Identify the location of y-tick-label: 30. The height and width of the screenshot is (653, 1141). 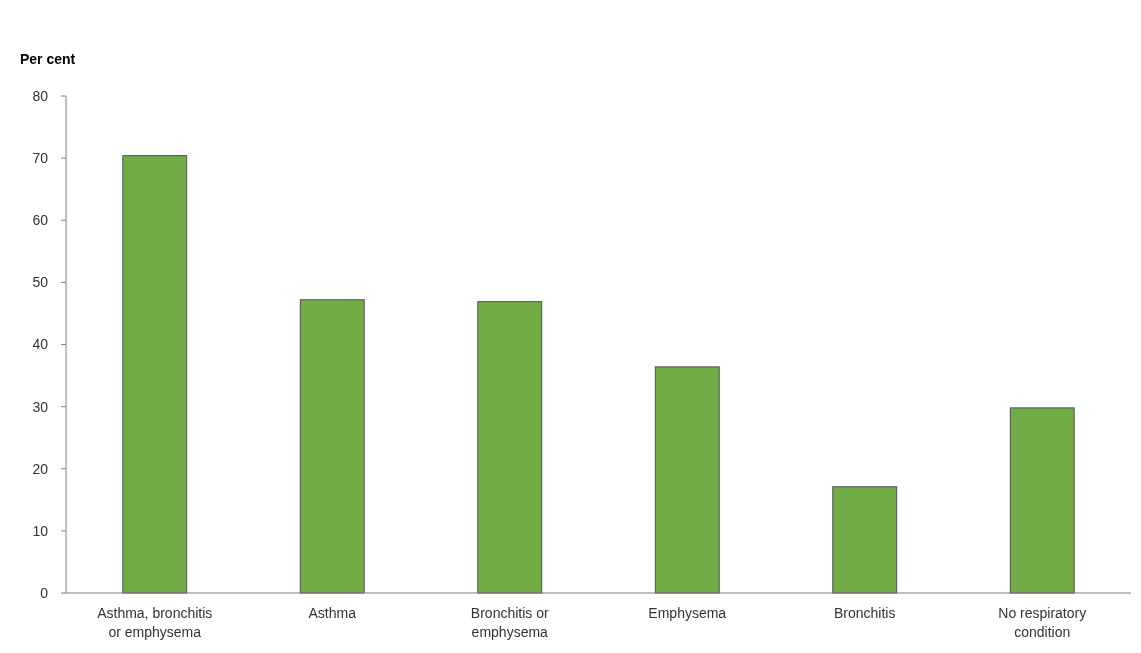
(40, 406).